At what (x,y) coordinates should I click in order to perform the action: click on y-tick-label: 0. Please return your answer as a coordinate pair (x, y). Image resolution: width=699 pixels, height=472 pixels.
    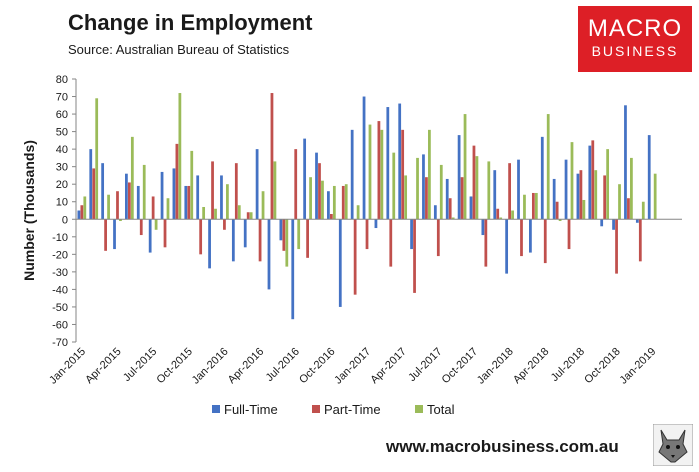
    Looking at the image, I should click on (65, 220).